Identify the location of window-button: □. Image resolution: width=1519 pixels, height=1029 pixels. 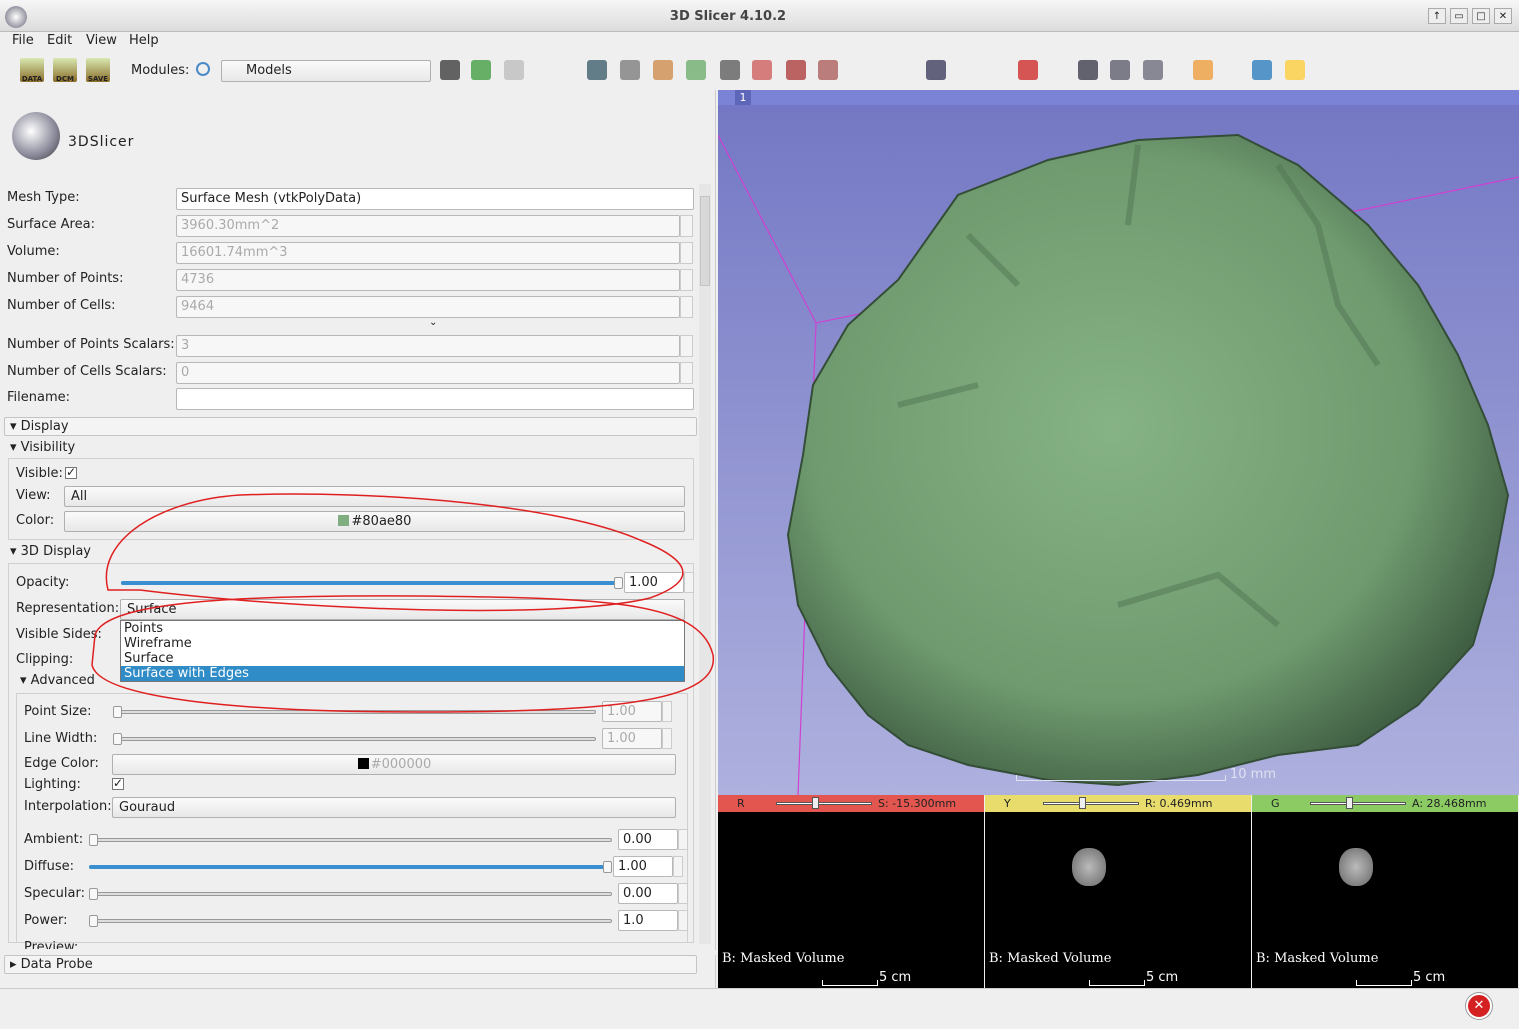
(1481, 16).